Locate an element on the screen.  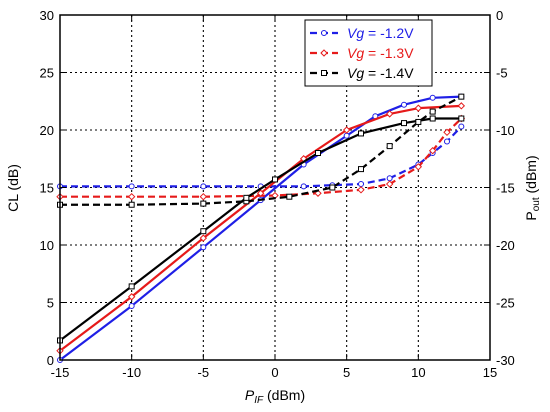
x-axis-title: PIF (dBm) is located at coordinates (275, 396).